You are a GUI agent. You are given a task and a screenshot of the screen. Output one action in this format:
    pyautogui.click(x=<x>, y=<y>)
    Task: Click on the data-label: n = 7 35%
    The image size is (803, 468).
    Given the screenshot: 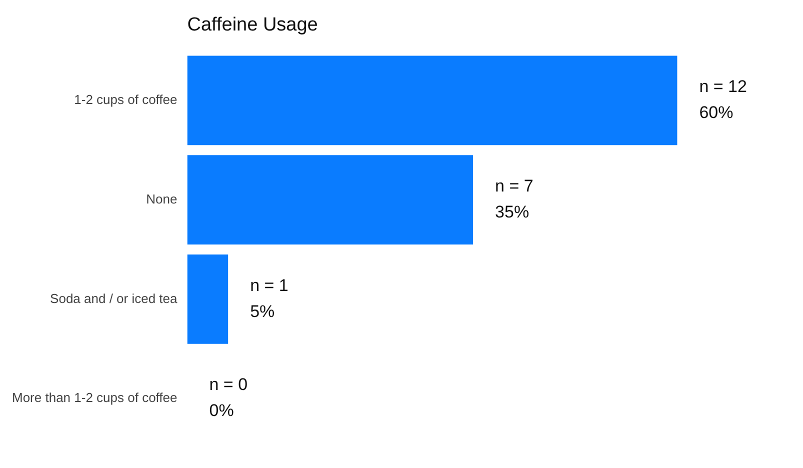 What is the action you would take?
    pyautogui.click(x=514, y=199)
    